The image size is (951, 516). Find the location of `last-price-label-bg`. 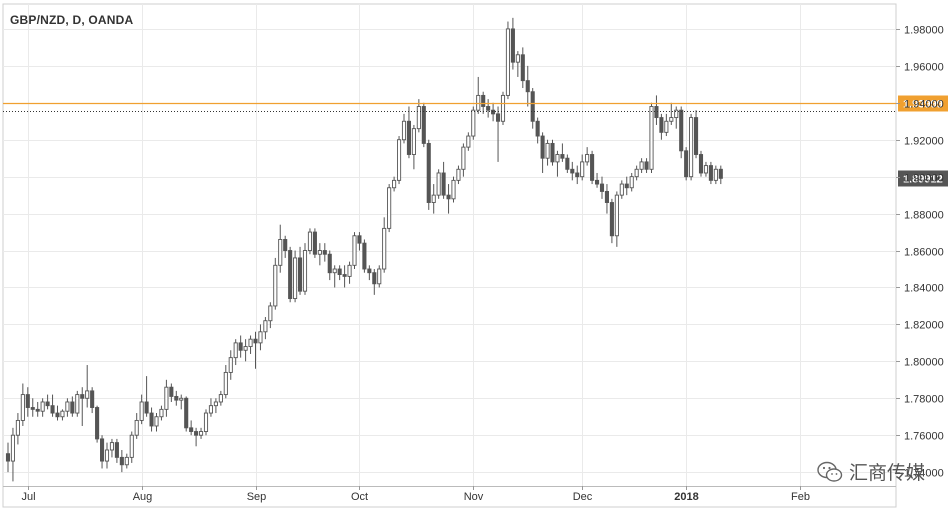

last-price-label-bg is located at coordinates (923, 178).